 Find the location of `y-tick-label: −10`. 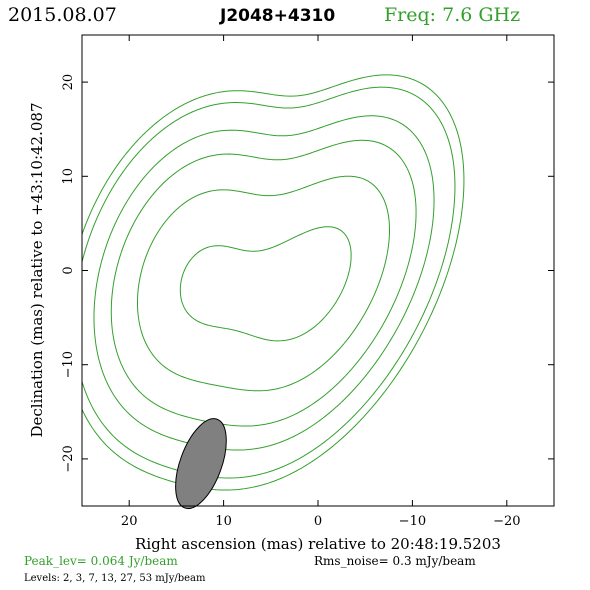

y-tick-label: −10 is located at coordinates (68, 364).